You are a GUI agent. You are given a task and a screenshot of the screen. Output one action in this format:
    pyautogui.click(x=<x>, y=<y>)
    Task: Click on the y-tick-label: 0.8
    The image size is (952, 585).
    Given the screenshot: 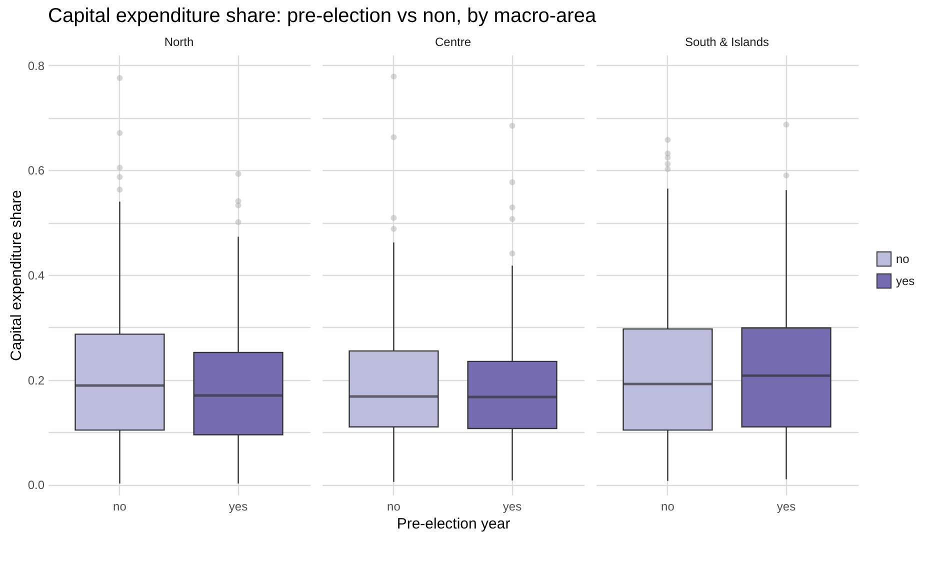 What is the action you would take?
    pyautogui.click(x=36, y=65)
    